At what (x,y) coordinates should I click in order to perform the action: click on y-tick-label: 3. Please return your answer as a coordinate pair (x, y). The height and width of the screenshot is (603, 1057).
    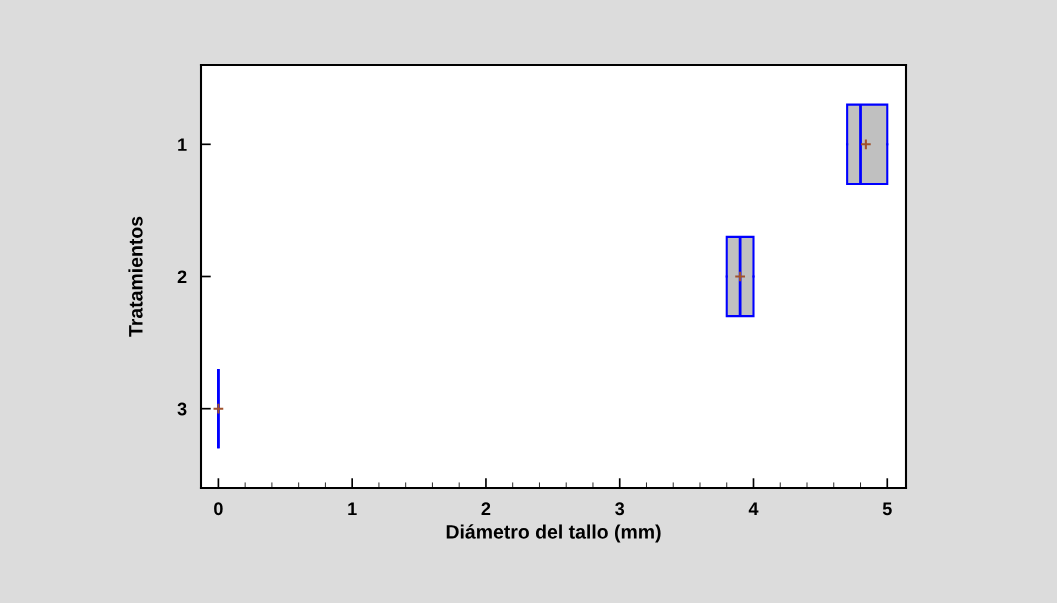
    Looking at the image, I should click on (182, 409).